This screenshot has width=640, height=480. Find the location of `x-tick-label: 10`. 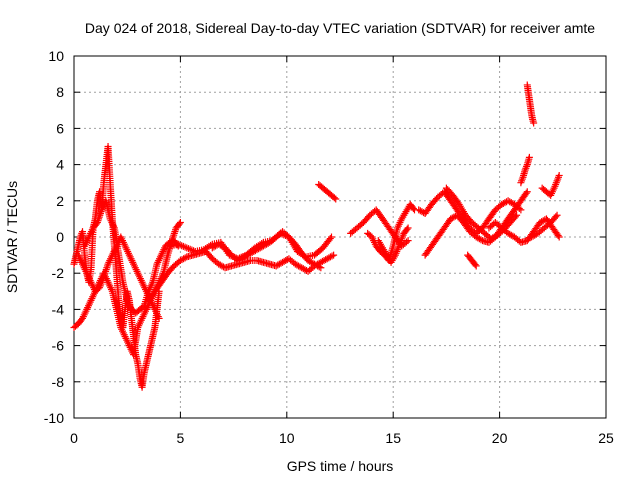

x-tick-label: 10 is located at coordinates (287, 438).